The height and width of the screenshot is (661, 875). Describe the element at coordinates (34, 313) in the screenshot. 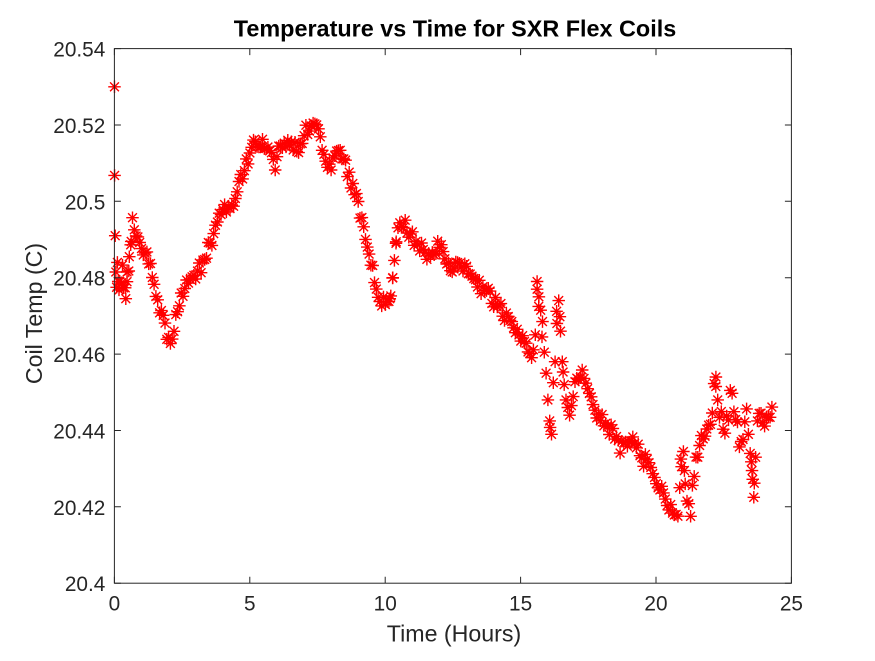

I see `svg-text: Coil Temp (C)` at that location.